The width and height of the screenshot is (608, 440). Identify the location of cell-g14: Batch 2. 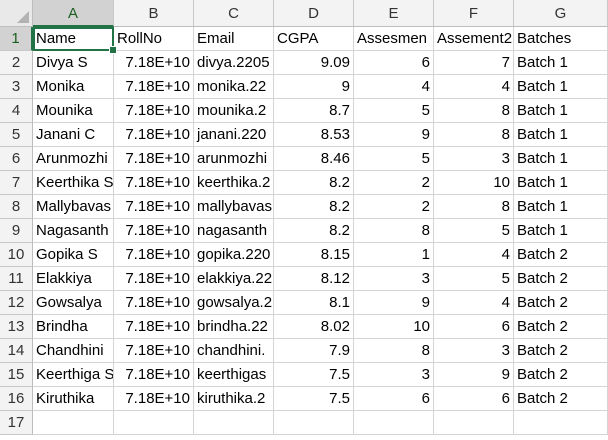
(561, 351).